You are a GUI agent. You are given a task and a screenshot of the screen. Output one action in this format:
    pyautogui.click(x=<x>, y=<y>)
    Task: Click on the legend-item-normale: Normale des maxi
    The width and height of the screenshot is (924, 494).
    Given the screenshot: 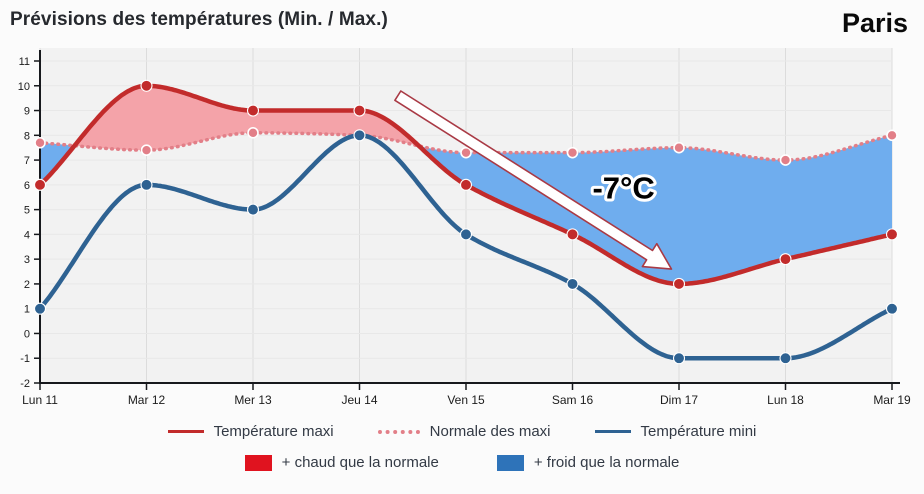 What is the action you would take?
    pyautogui.click(x=464, y=431)
    